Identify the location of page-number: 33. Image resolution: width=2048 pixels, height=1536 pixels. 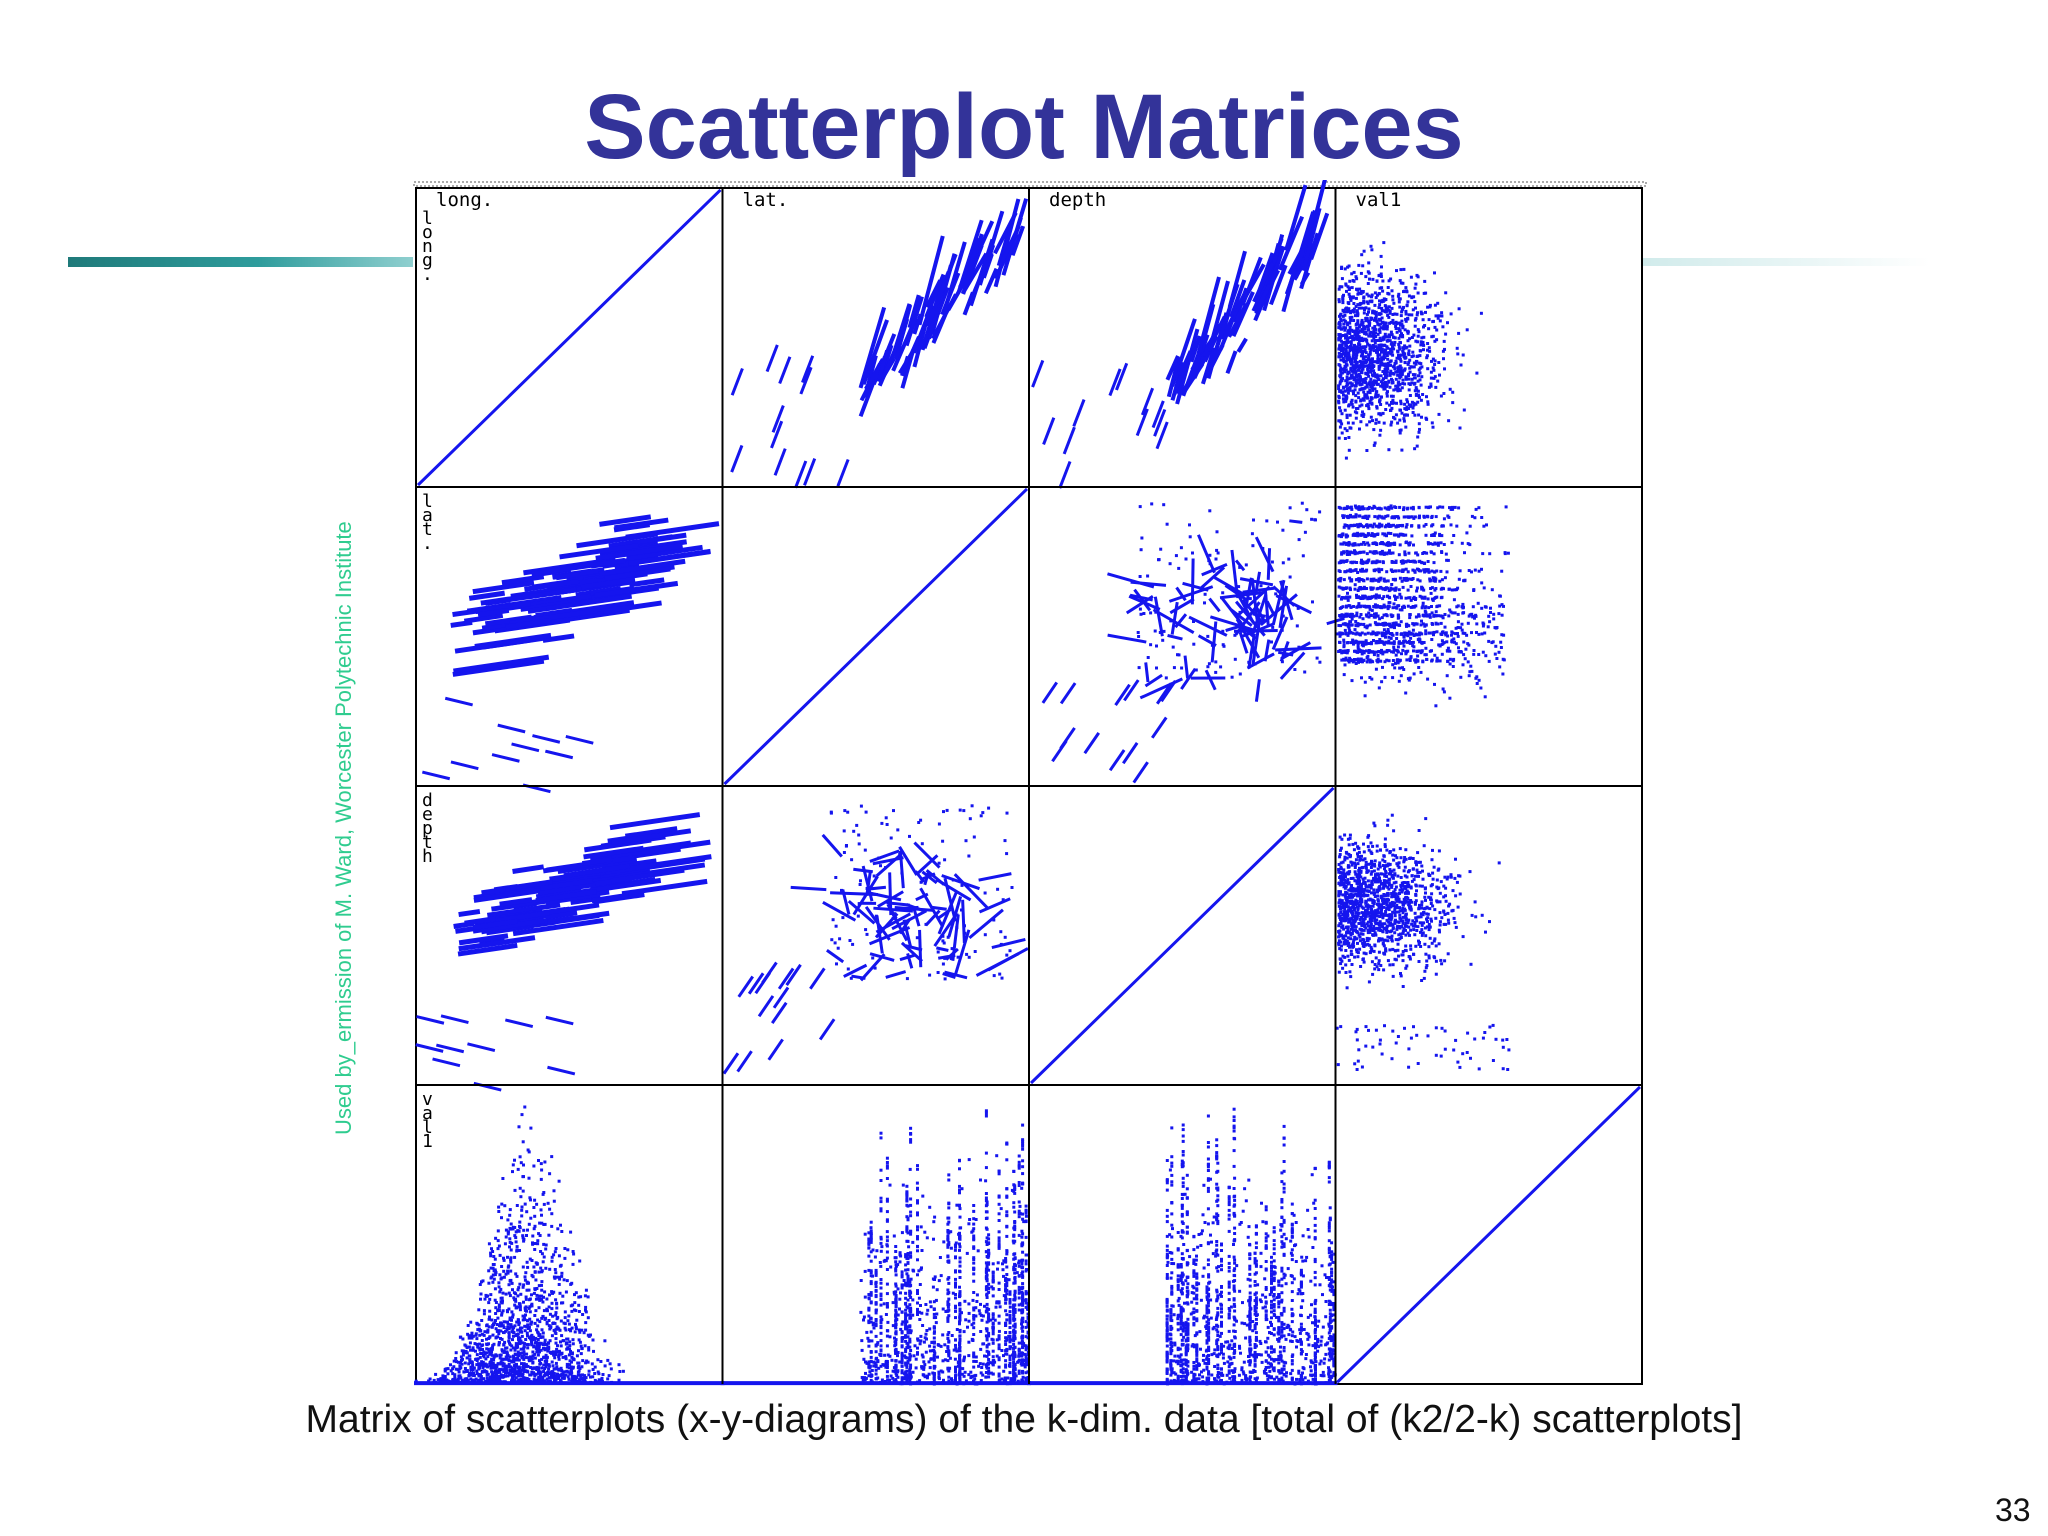
(2013, 1510).